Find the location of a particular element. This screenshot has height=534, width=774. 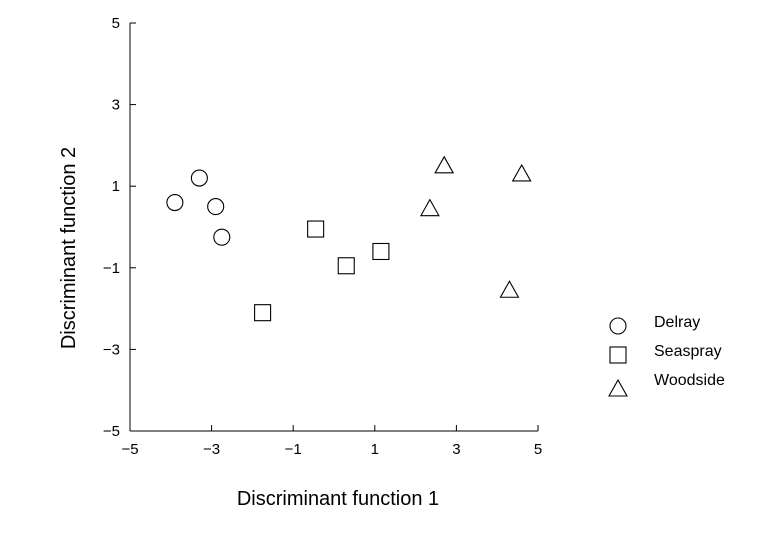

x-tick-label: 1 is located at coordinates (375, 449).